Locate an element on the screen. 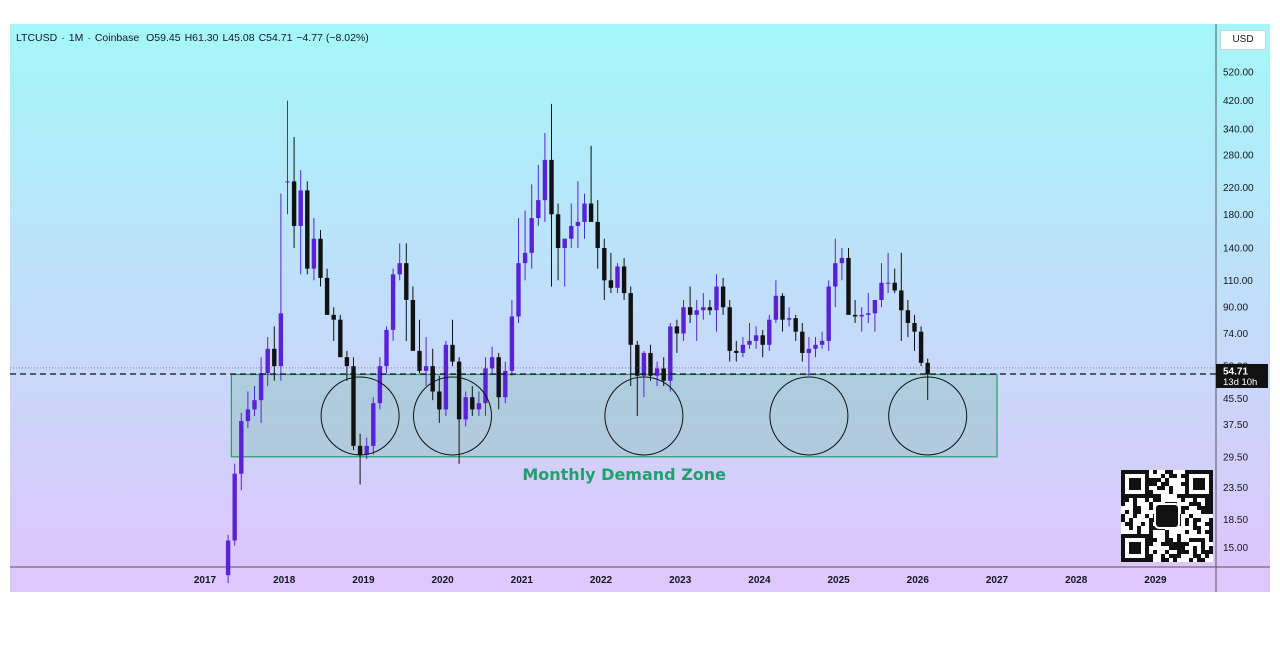 The height and width of the screenshot is (645, 1280). currency-selector: USD is located at coordinates (1243, 40).